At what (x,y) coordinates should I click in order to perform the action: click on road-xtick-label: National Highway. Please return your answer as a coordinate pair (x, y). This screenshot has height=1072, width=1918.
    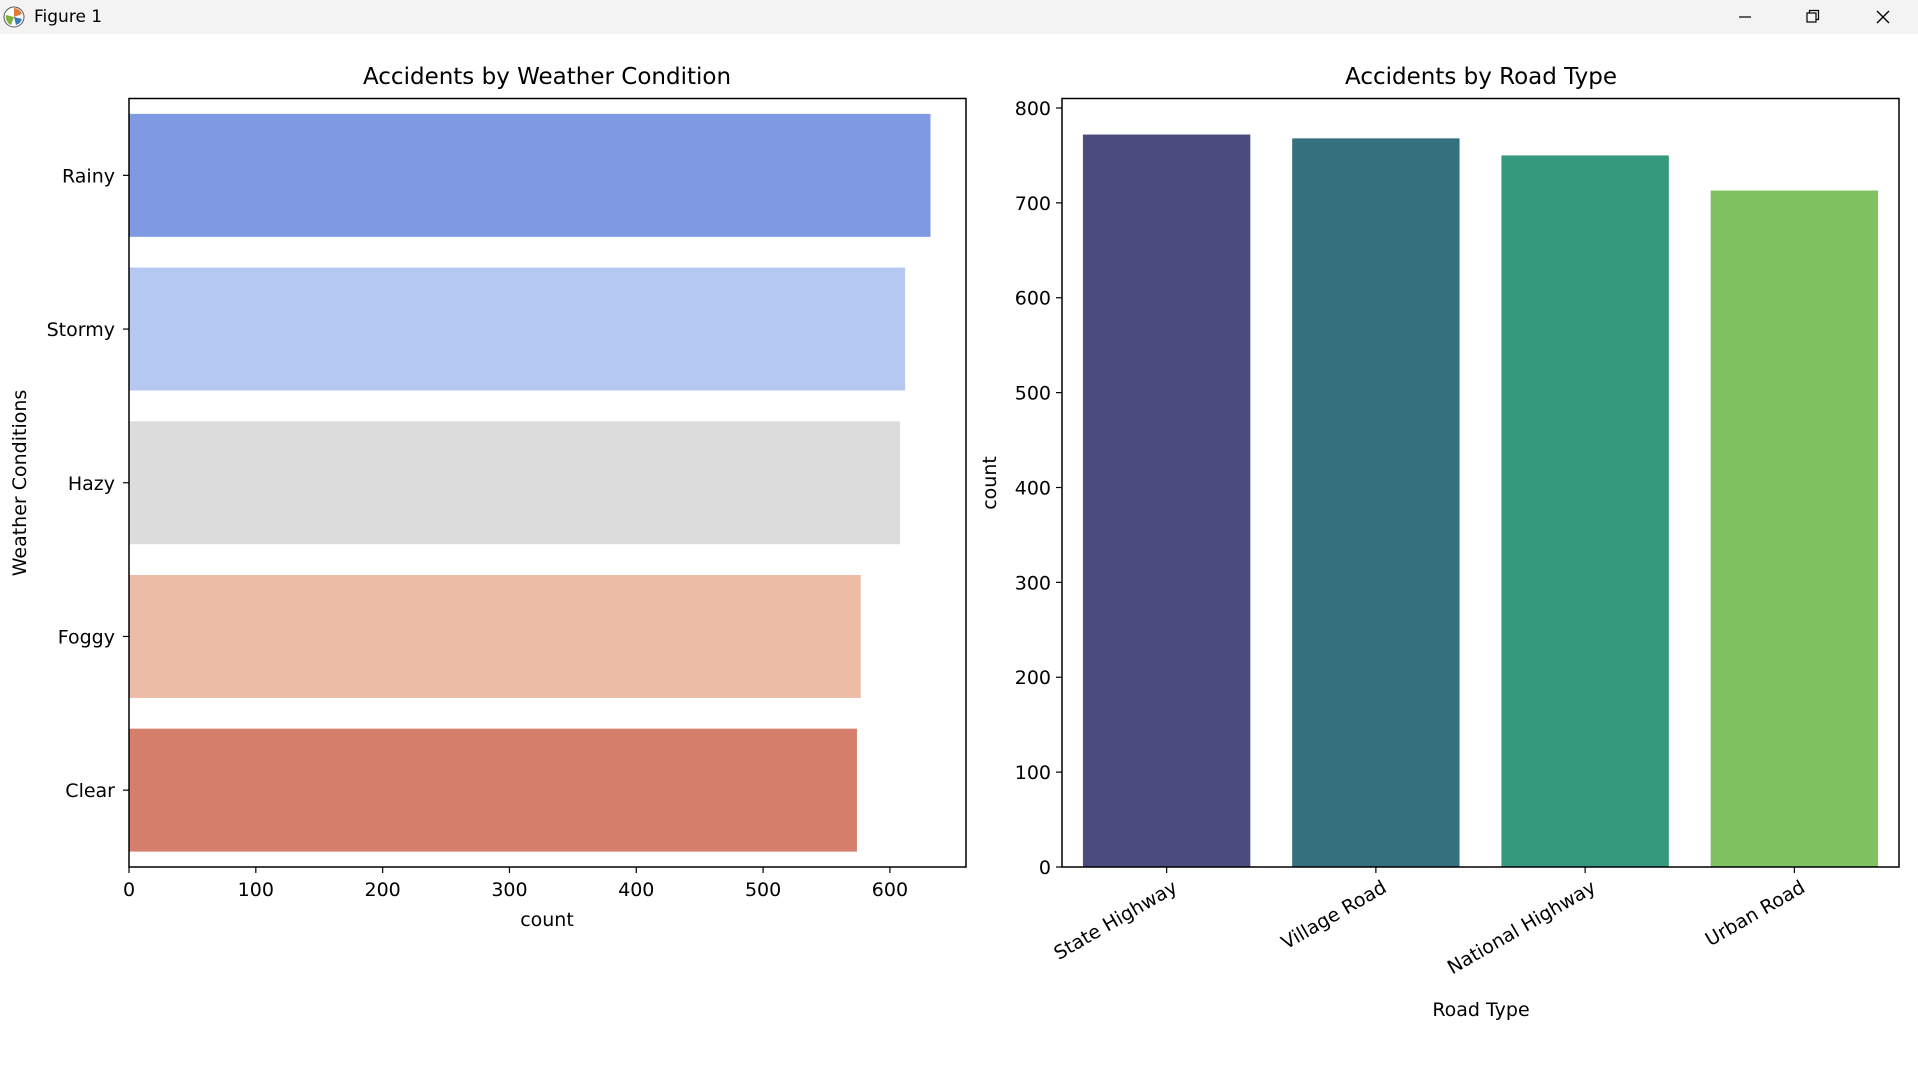
    Looking at the image, I should click on (1522, 927).